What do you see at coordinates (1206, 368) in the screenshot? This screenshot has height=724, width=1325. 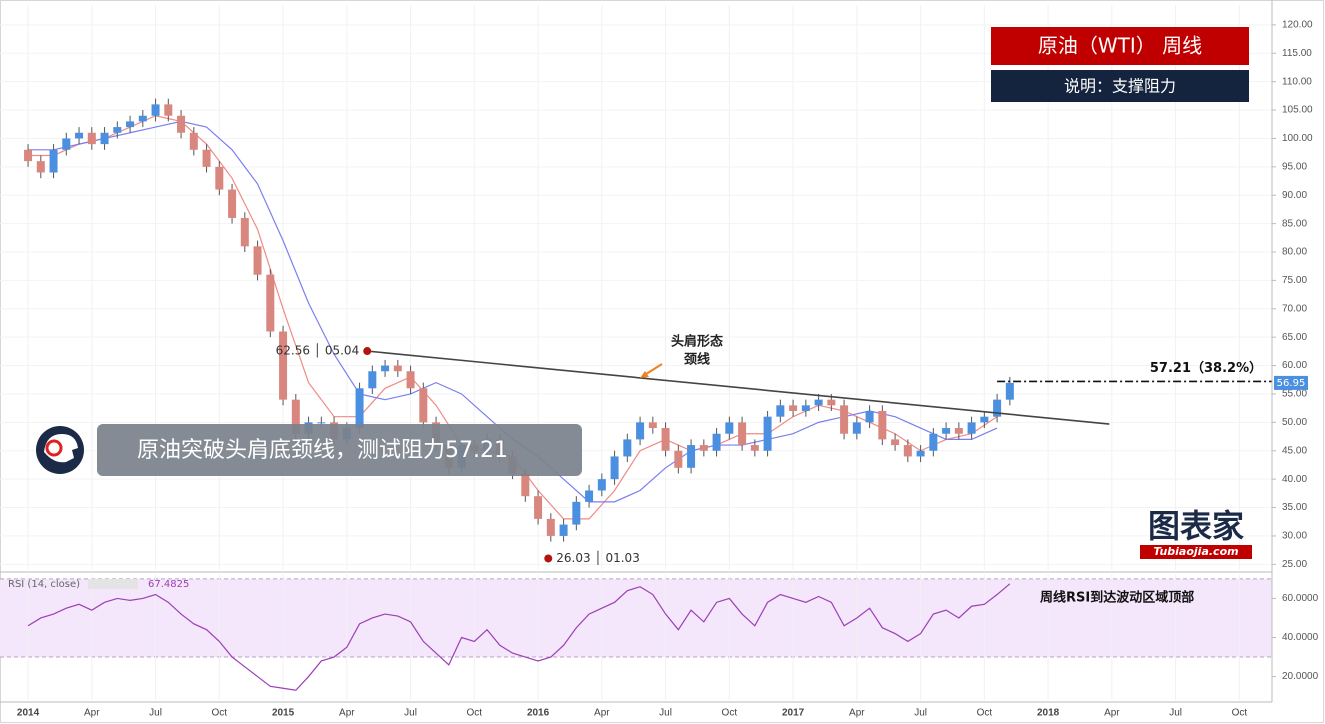 I see `resistance-label: 57.21（38.2%）` at bounding box center [1206, 368].